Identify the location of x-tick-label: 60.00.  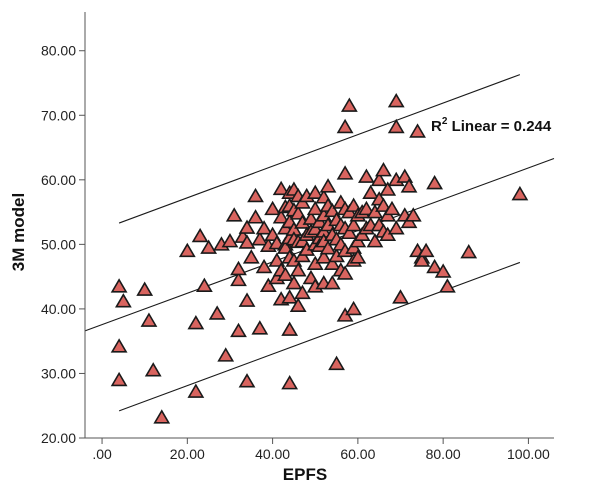
(357, 454).